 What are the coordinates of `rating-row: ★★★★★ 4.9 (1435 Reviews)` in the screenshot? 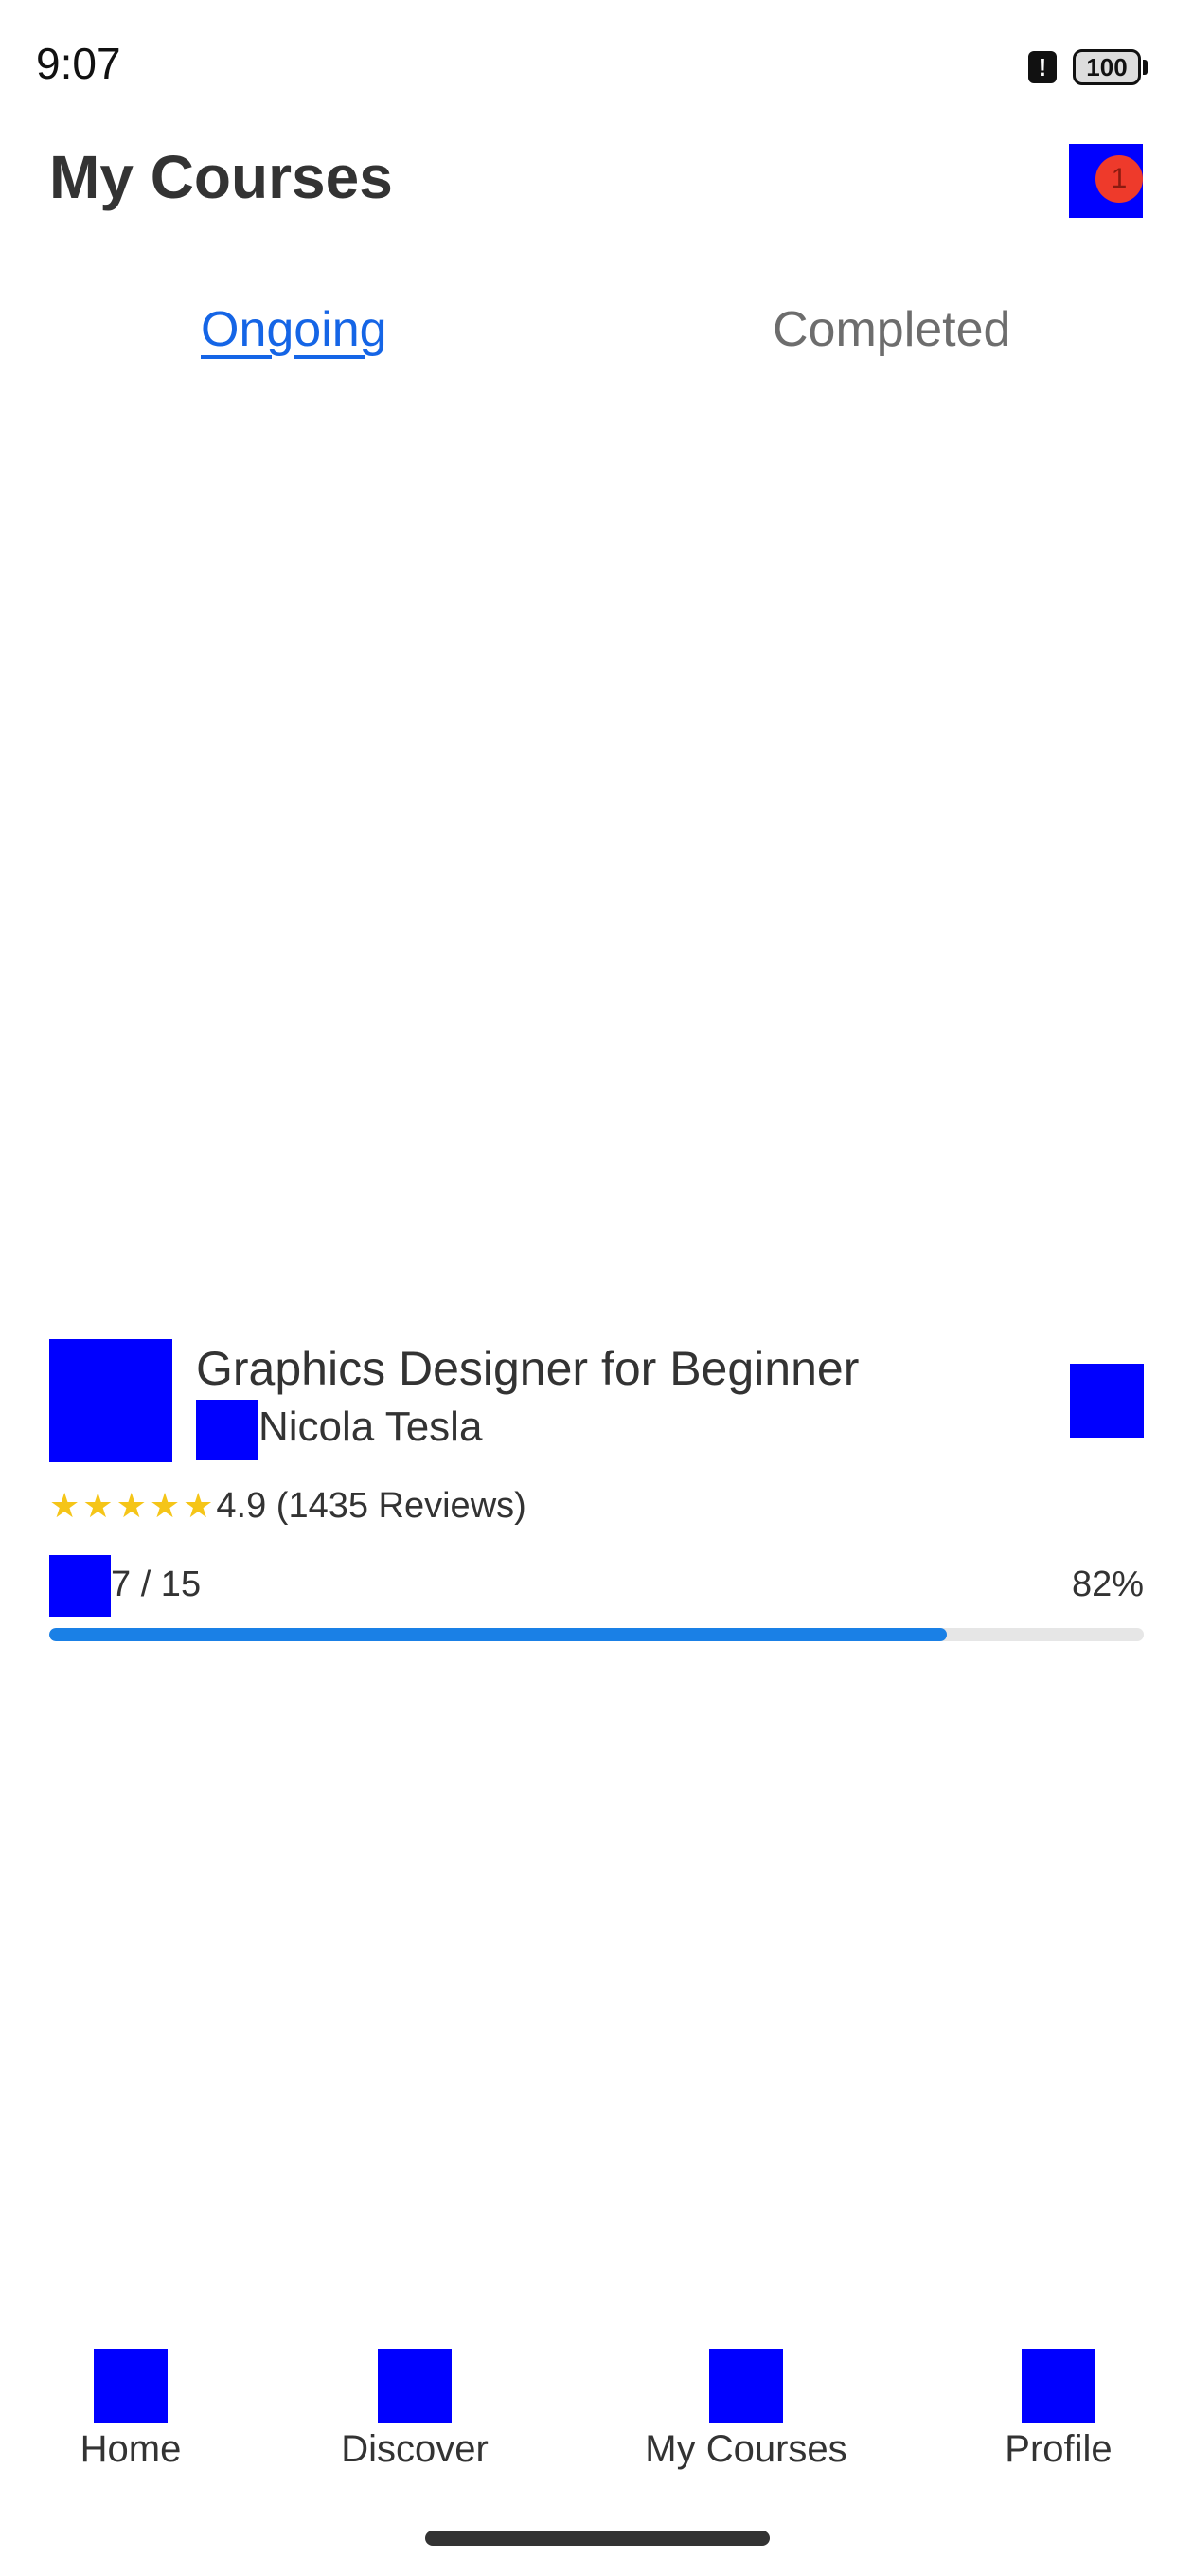 It's located at (287, 1506).